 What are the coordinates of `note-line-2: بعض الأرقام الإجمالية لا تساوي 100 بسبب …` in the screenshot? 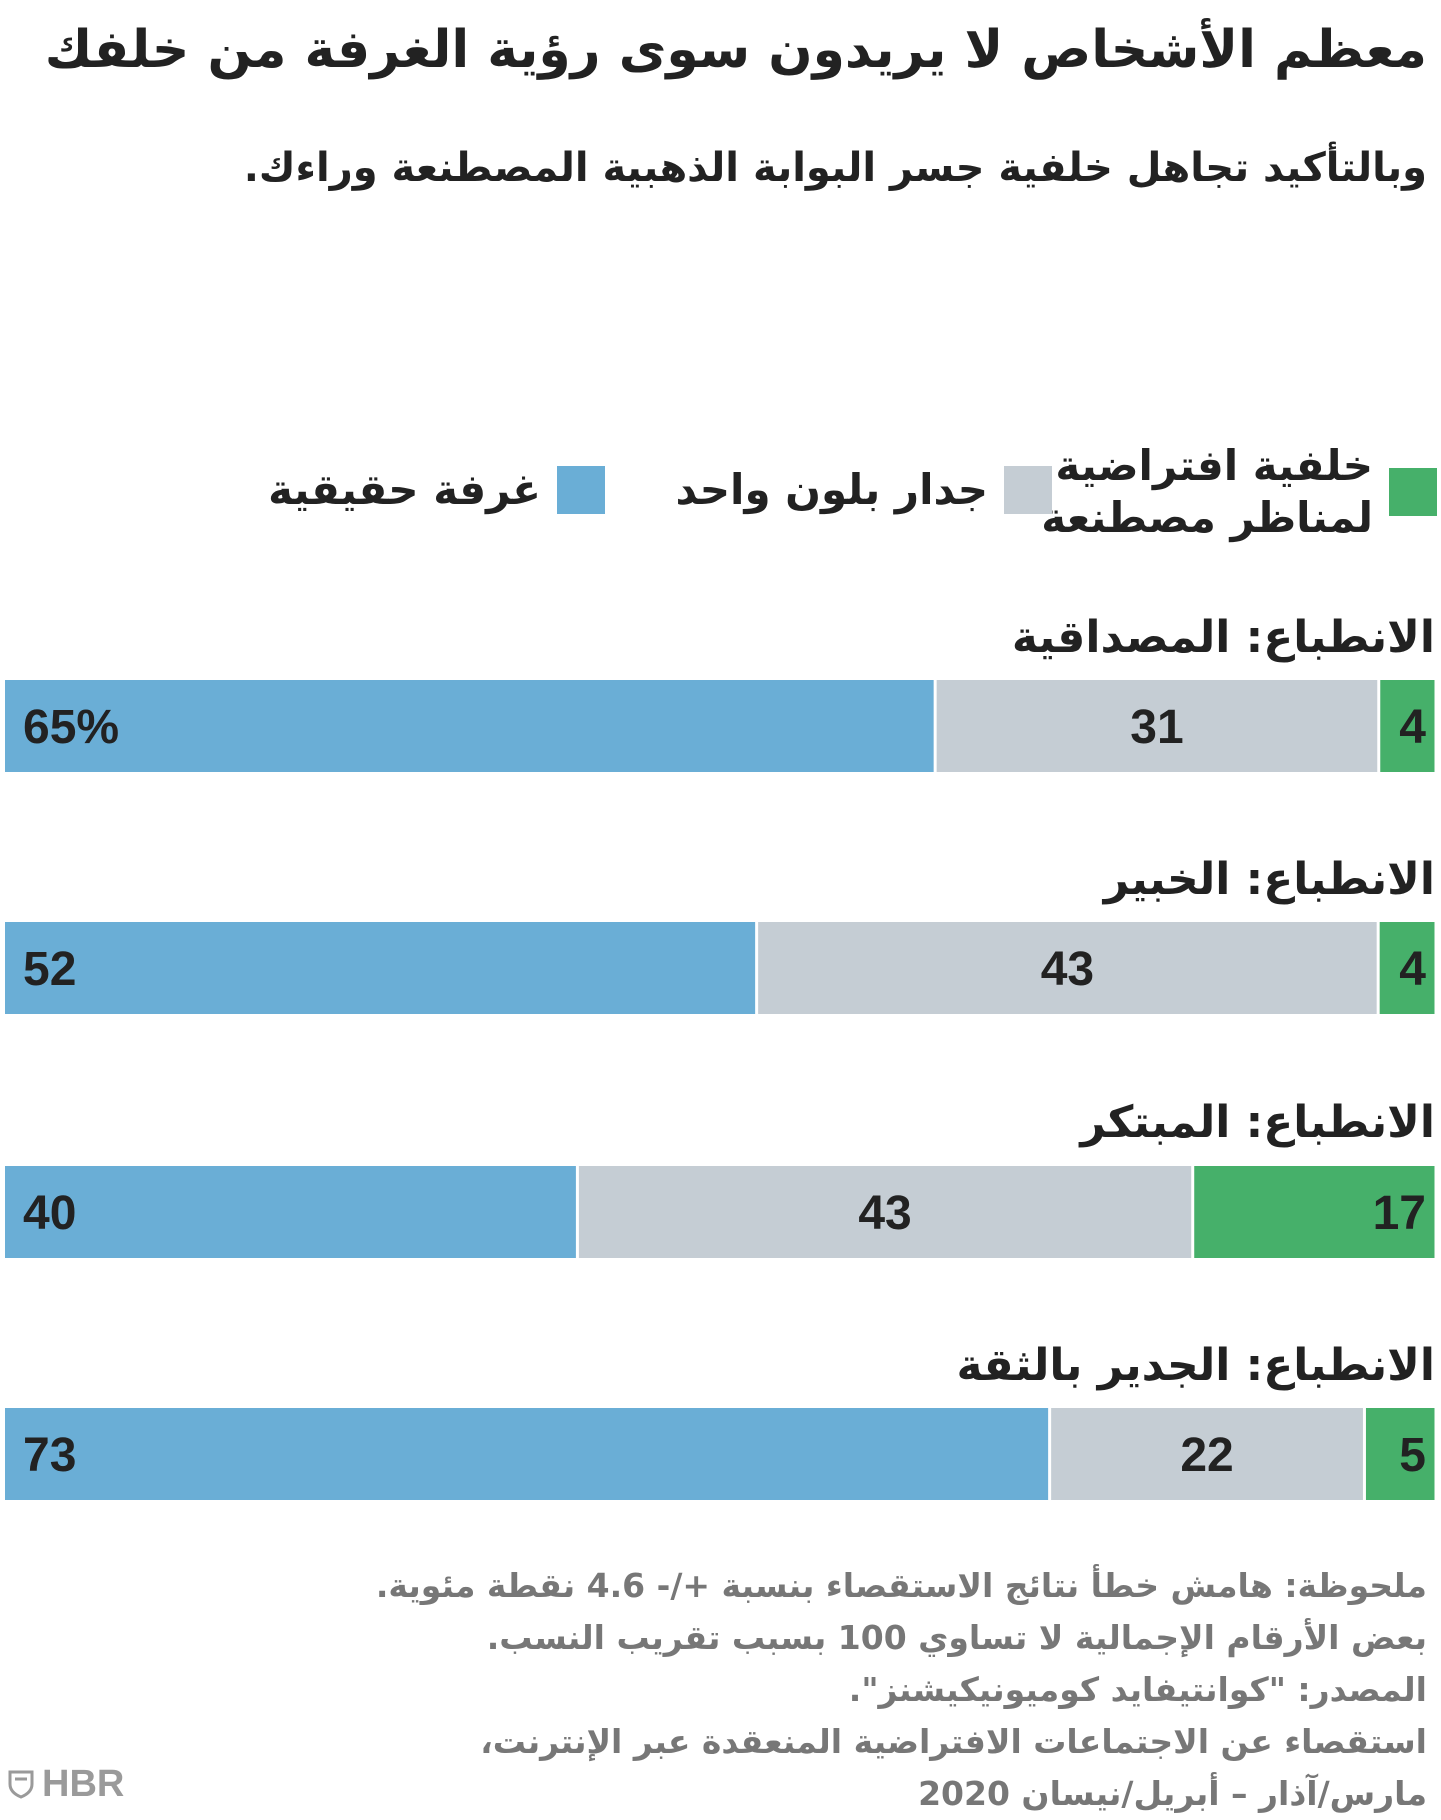 It's located at (956, 1637).